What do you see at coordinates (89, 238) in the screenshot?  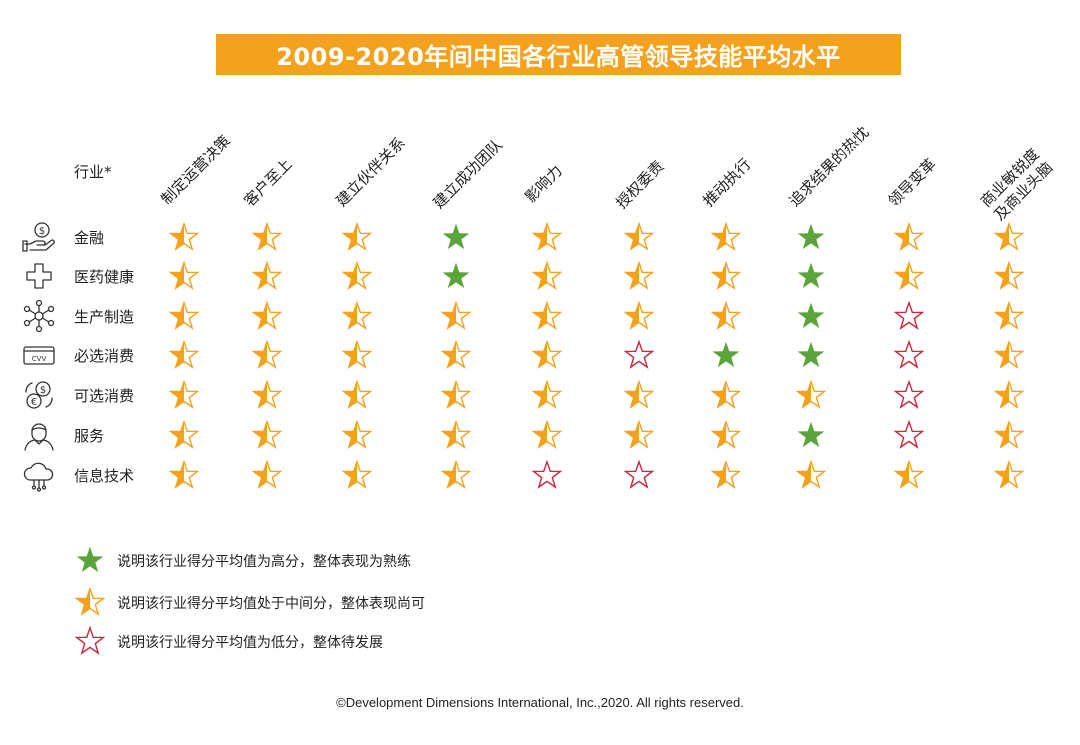 I see `industry-label: 金融` at bounding box center [89, 238].